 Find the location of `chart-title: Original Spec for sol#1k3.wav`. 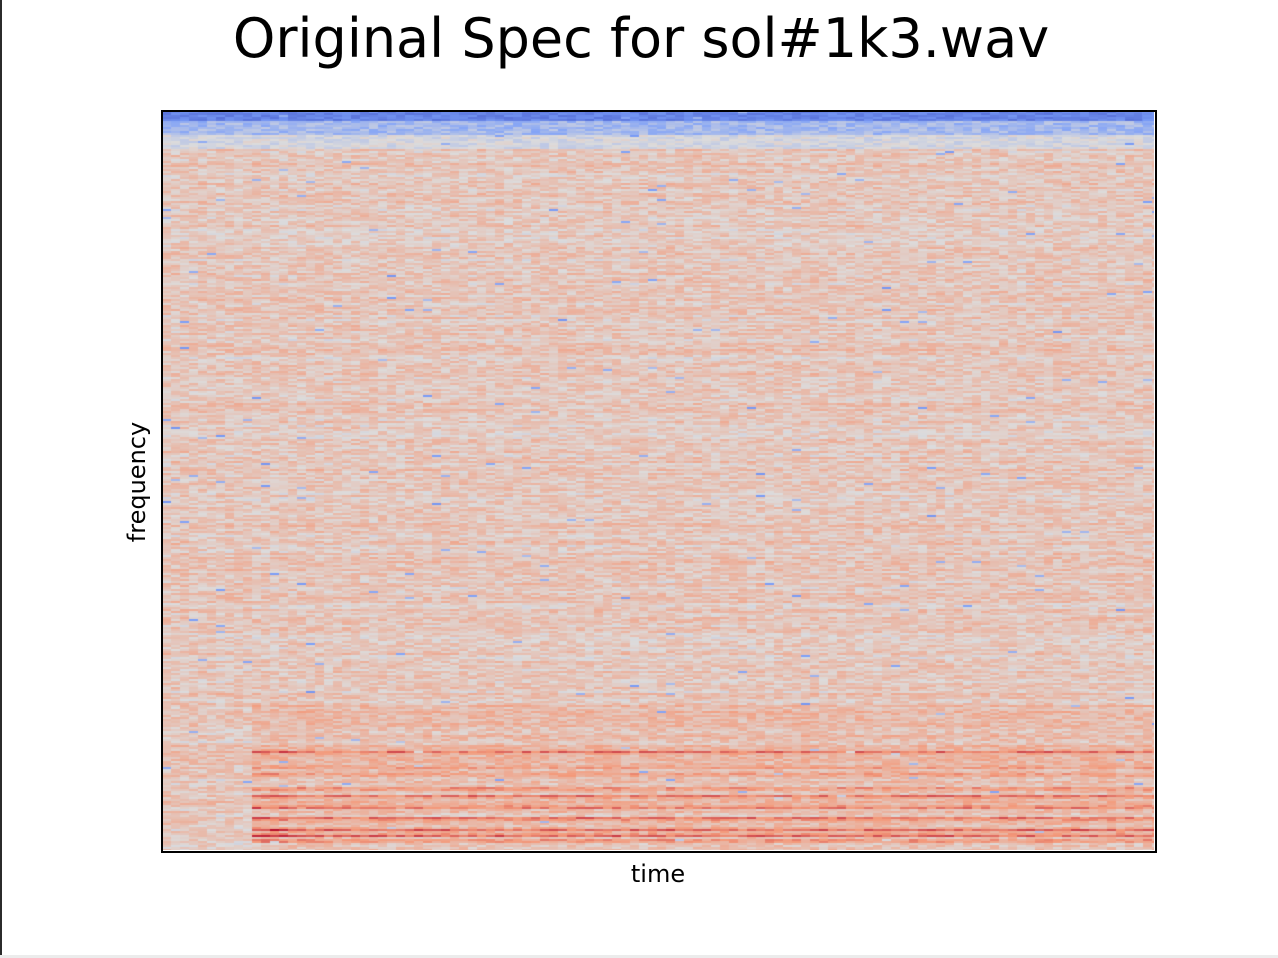

chart-title: Original Spec for sol#1k3.wav is located at coordinates (639, 39).